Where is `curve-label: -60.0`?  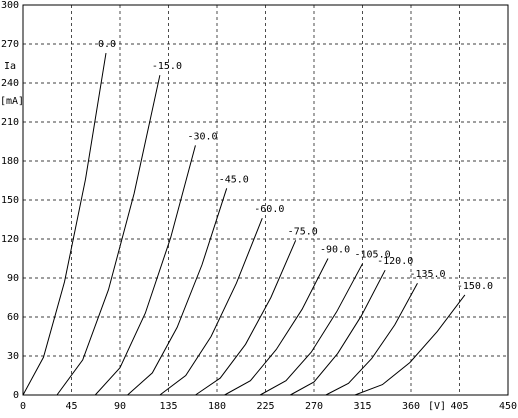
curve-label: -60.0 is located at coordinates (269, 209).